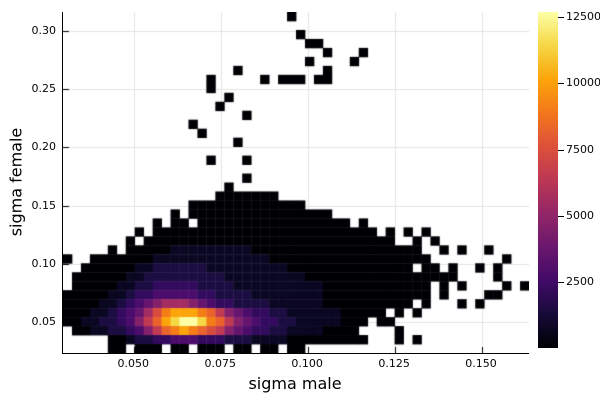 The image size is (600, 400). I want to click on x-tick-label: 0.100, so click(307, 363).